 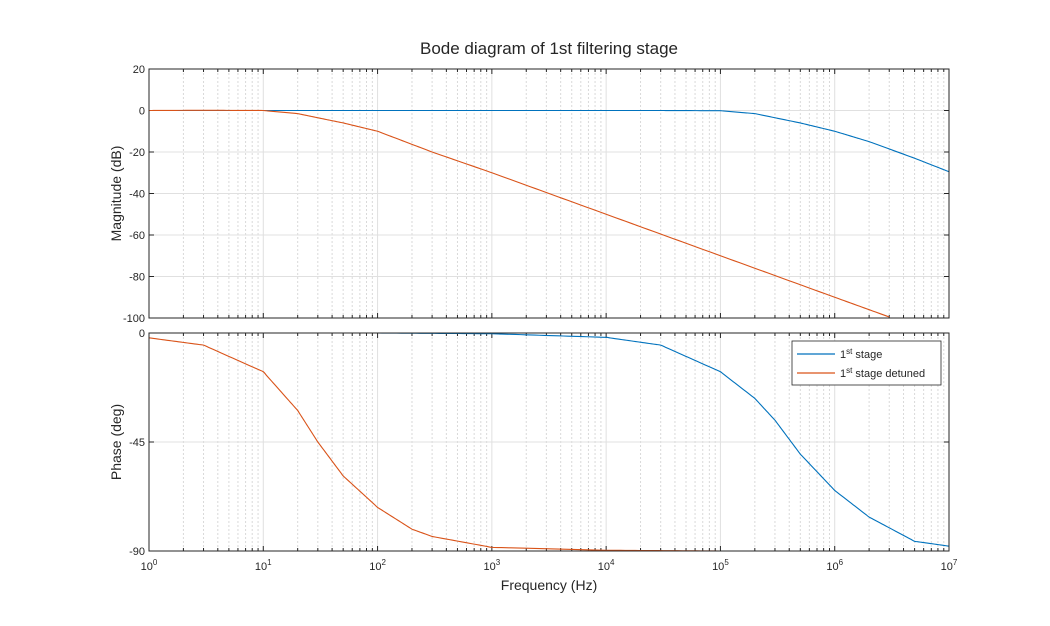 I want to click on x-tick-label: 10⁶, so click(x=834, y=565).